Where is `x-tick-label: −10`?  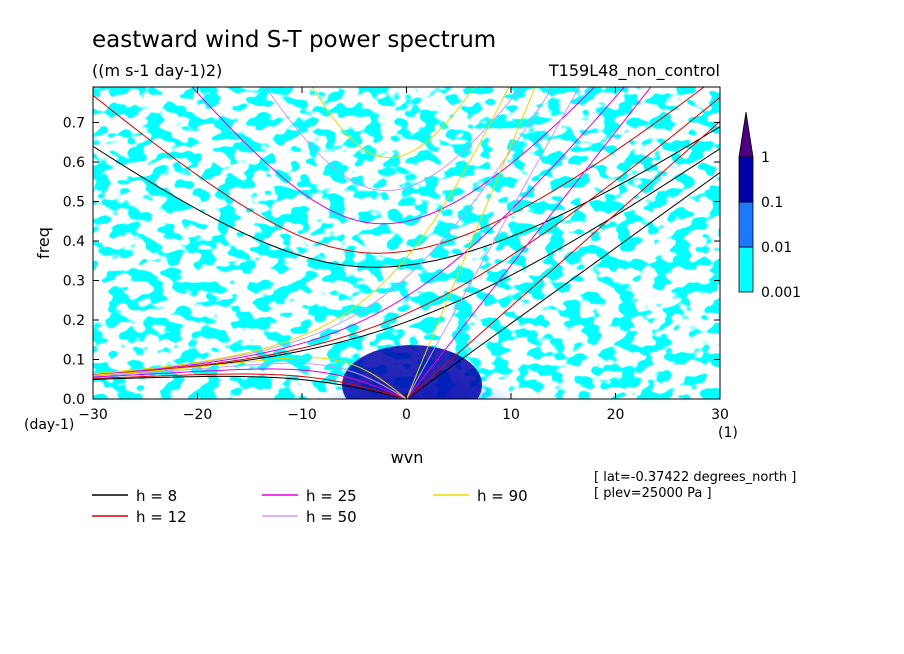 x-tick-label: −10 is located at coordinates (302, 415).